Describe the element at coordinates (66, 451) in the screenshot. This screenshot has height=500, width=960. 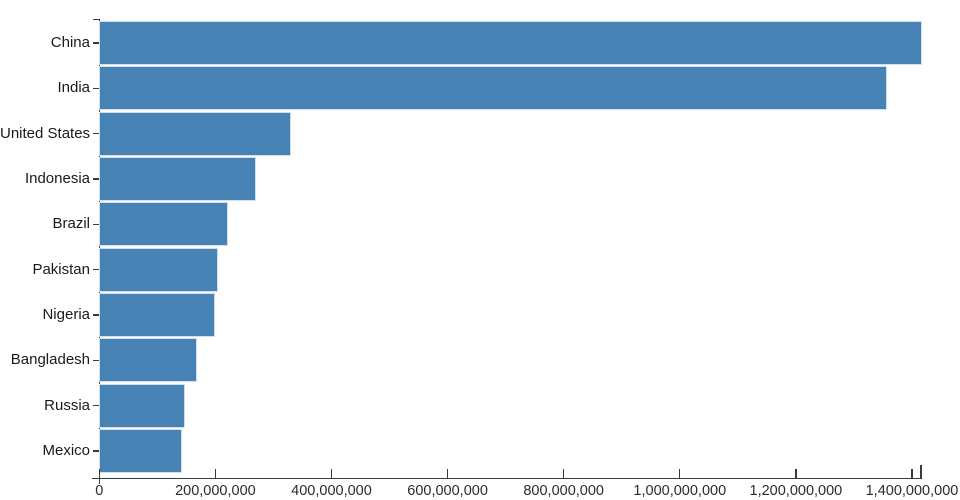
I see `category-label: Mexico` at that location.